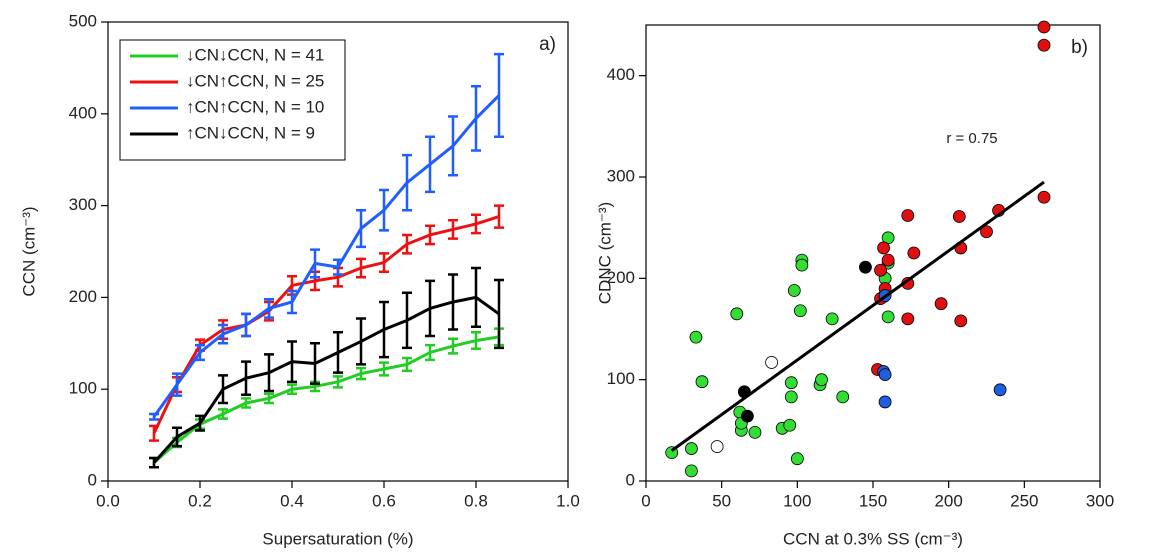  What do you see at coordinates (255, 80) in the screenshot?
I see `legend-label: ↓CN↑CCN, N = 25` at bounding box center [255, 80].